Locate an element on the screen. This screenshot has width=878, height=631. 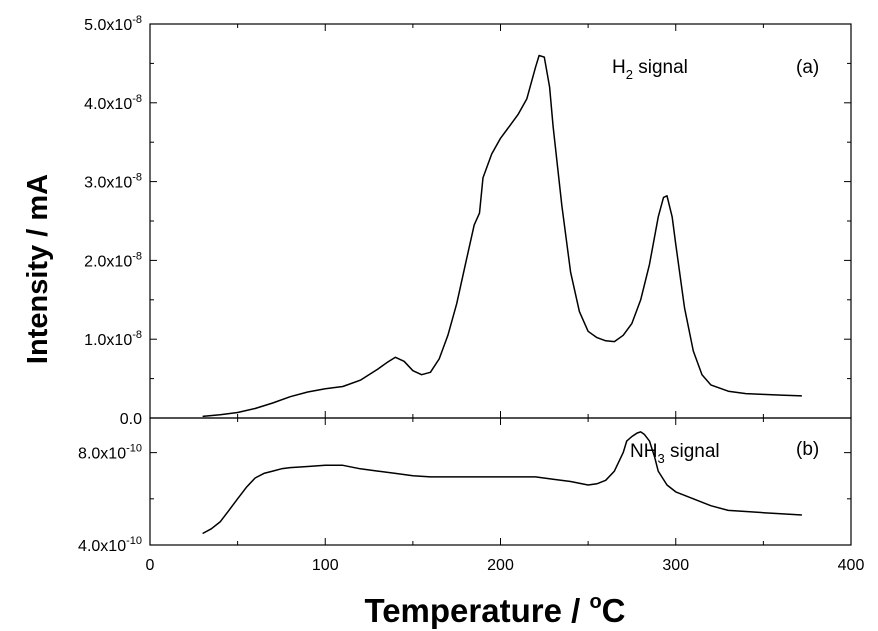
panel-label: (b) is located at coordinates (807, 449).